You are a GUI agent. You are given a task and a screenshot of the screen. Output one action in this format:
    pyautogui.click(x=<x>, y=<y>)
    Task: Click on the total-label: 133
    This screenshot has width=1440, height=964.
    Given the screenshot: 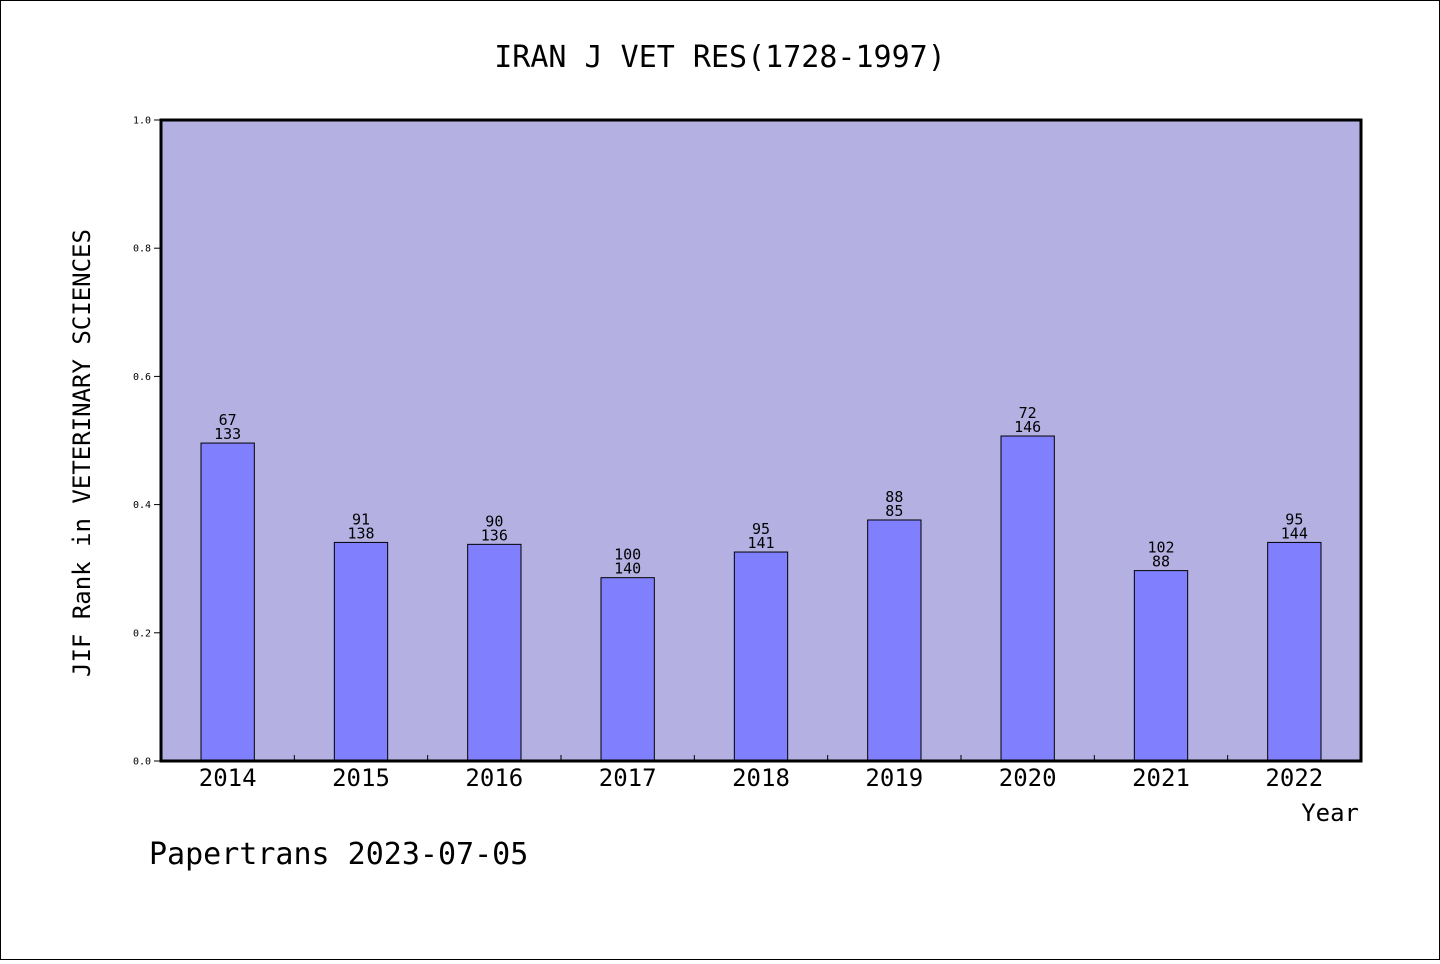 What is the action you would take?
    pyautogui.click(x=227, y=434)
    